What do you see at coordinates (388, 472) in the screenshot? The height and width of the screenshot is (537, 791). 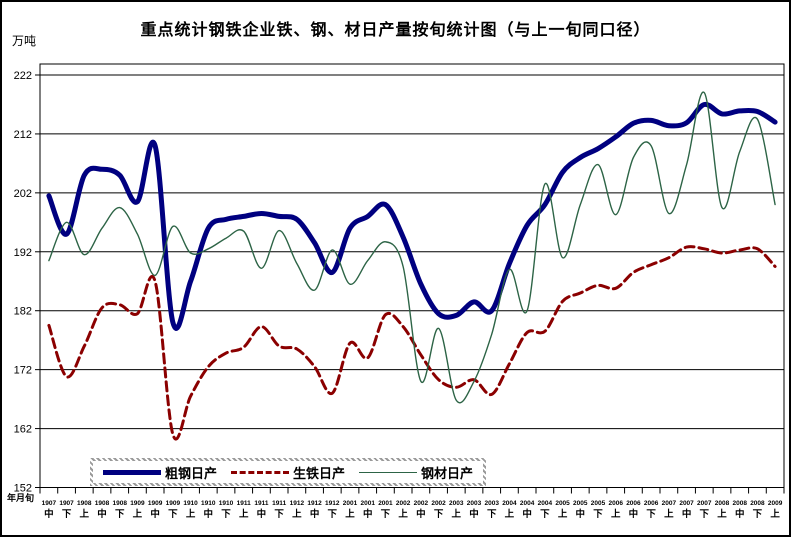 I see `rolled-steel-line-sample-icon` at bounding box center [388, 472].